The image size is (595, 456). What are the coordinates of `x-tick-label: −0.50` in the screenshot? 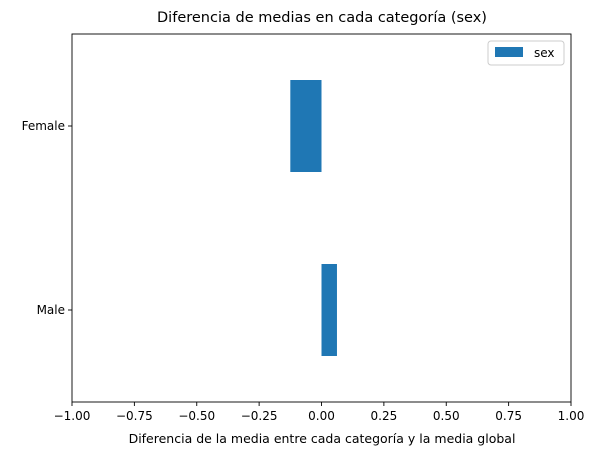 It's located at (196, 416).